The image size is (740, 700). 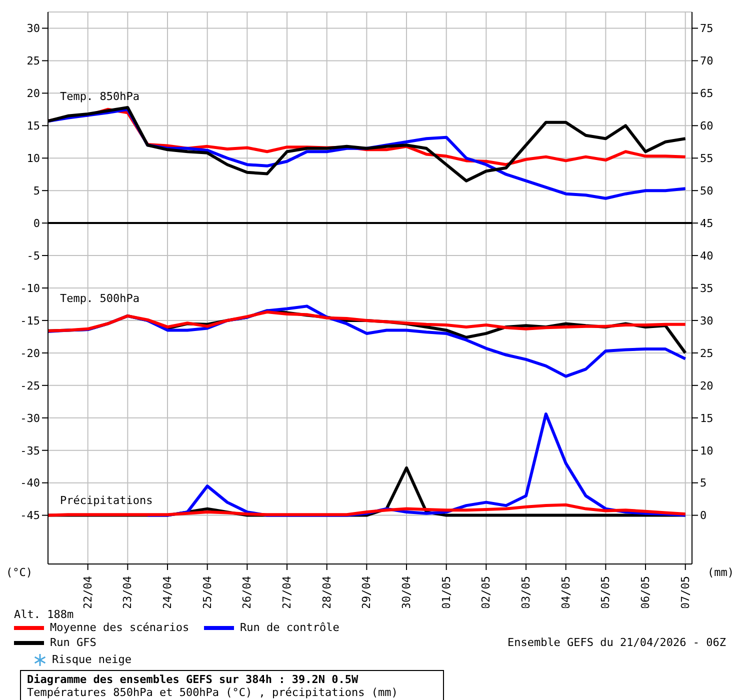 What do you see at coordinates (367, 593) in the screenshot?
I see `x-tick-label: 29/04` at bounding box center [367, 593].